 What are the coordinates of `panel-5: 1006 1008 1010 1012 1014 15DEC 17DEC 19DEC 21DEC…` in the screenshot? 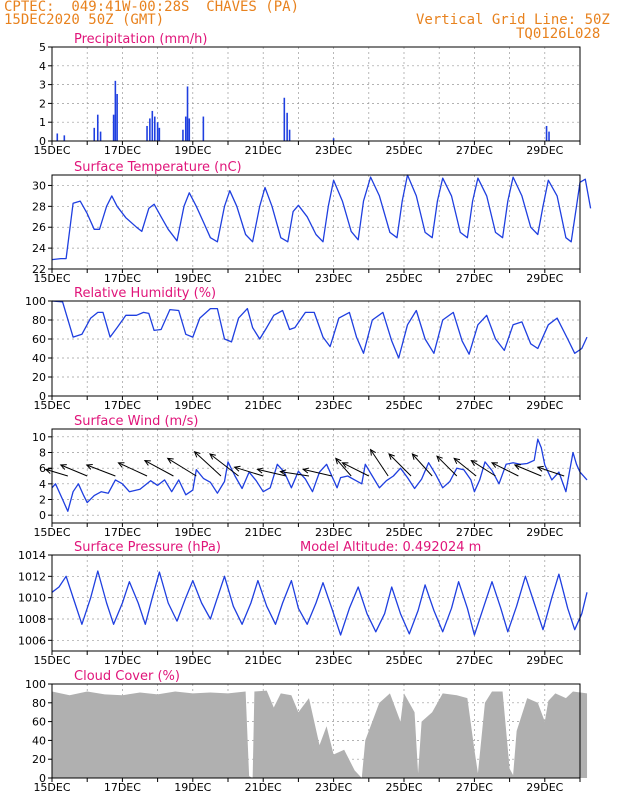 It's located at (303, 603).